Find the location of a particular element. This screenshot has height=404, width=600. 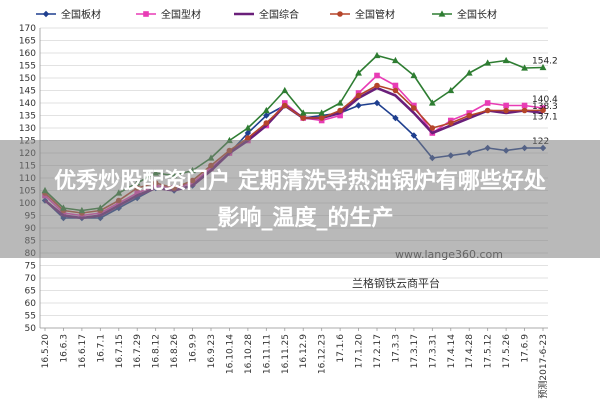

legend-item: 全国管材 is located at coordinates (375, 14).